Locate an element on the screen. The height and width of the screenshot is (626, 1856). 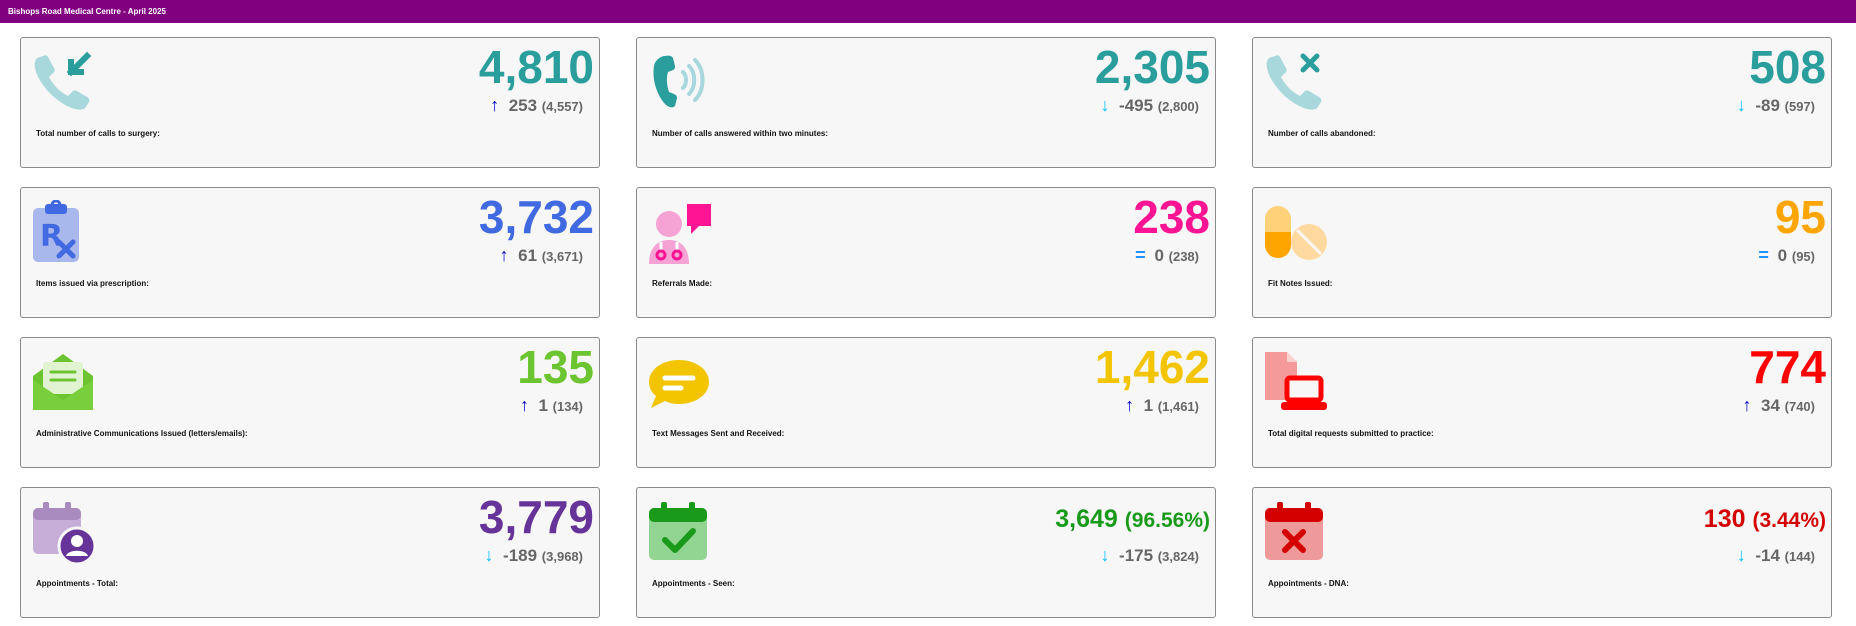
kpi-change-value: 61 is located at coordinates (528, 255).